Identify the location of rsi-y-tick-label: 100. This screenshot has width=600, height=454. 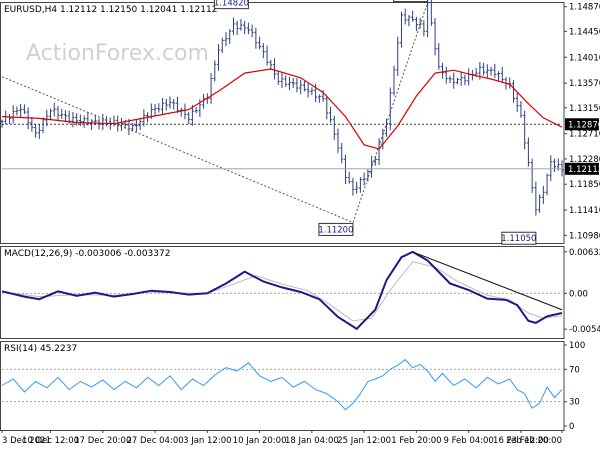
(577, 346).